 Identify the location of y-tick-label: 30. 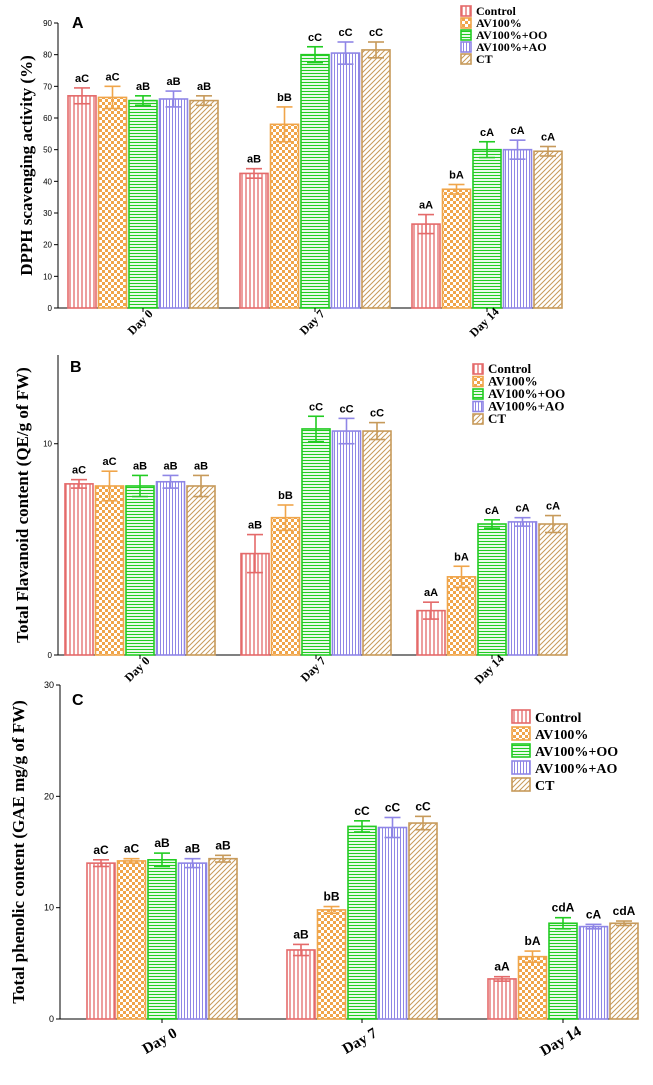
(47, 213).